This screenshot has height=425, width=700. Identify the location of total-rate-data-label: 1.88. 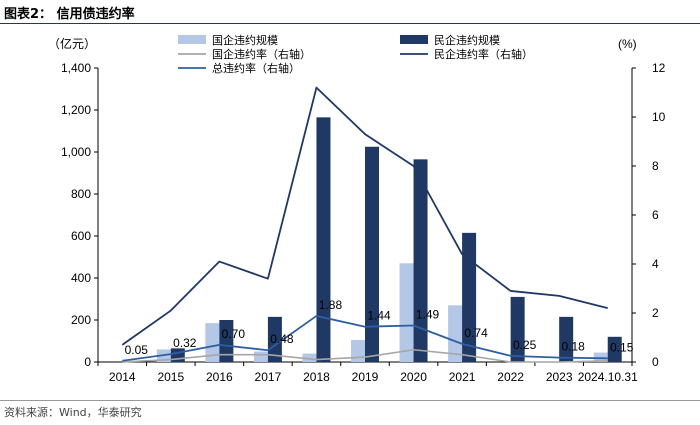
(331, 305).